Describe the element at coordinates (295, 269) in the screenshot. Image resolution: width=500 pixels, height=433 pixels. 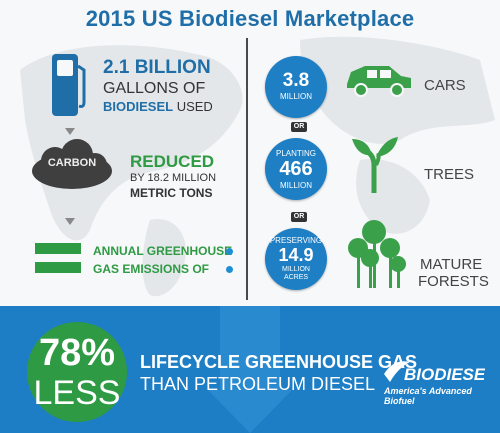
I see `acres-unit: MILLION` at that location.